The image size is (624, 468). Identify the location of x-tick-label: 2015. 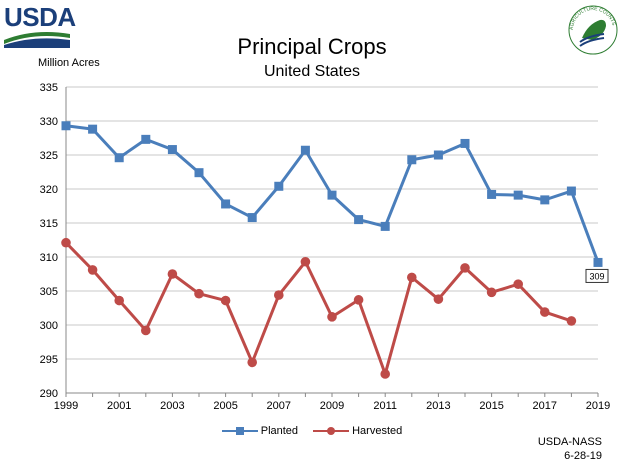
(491, 406).